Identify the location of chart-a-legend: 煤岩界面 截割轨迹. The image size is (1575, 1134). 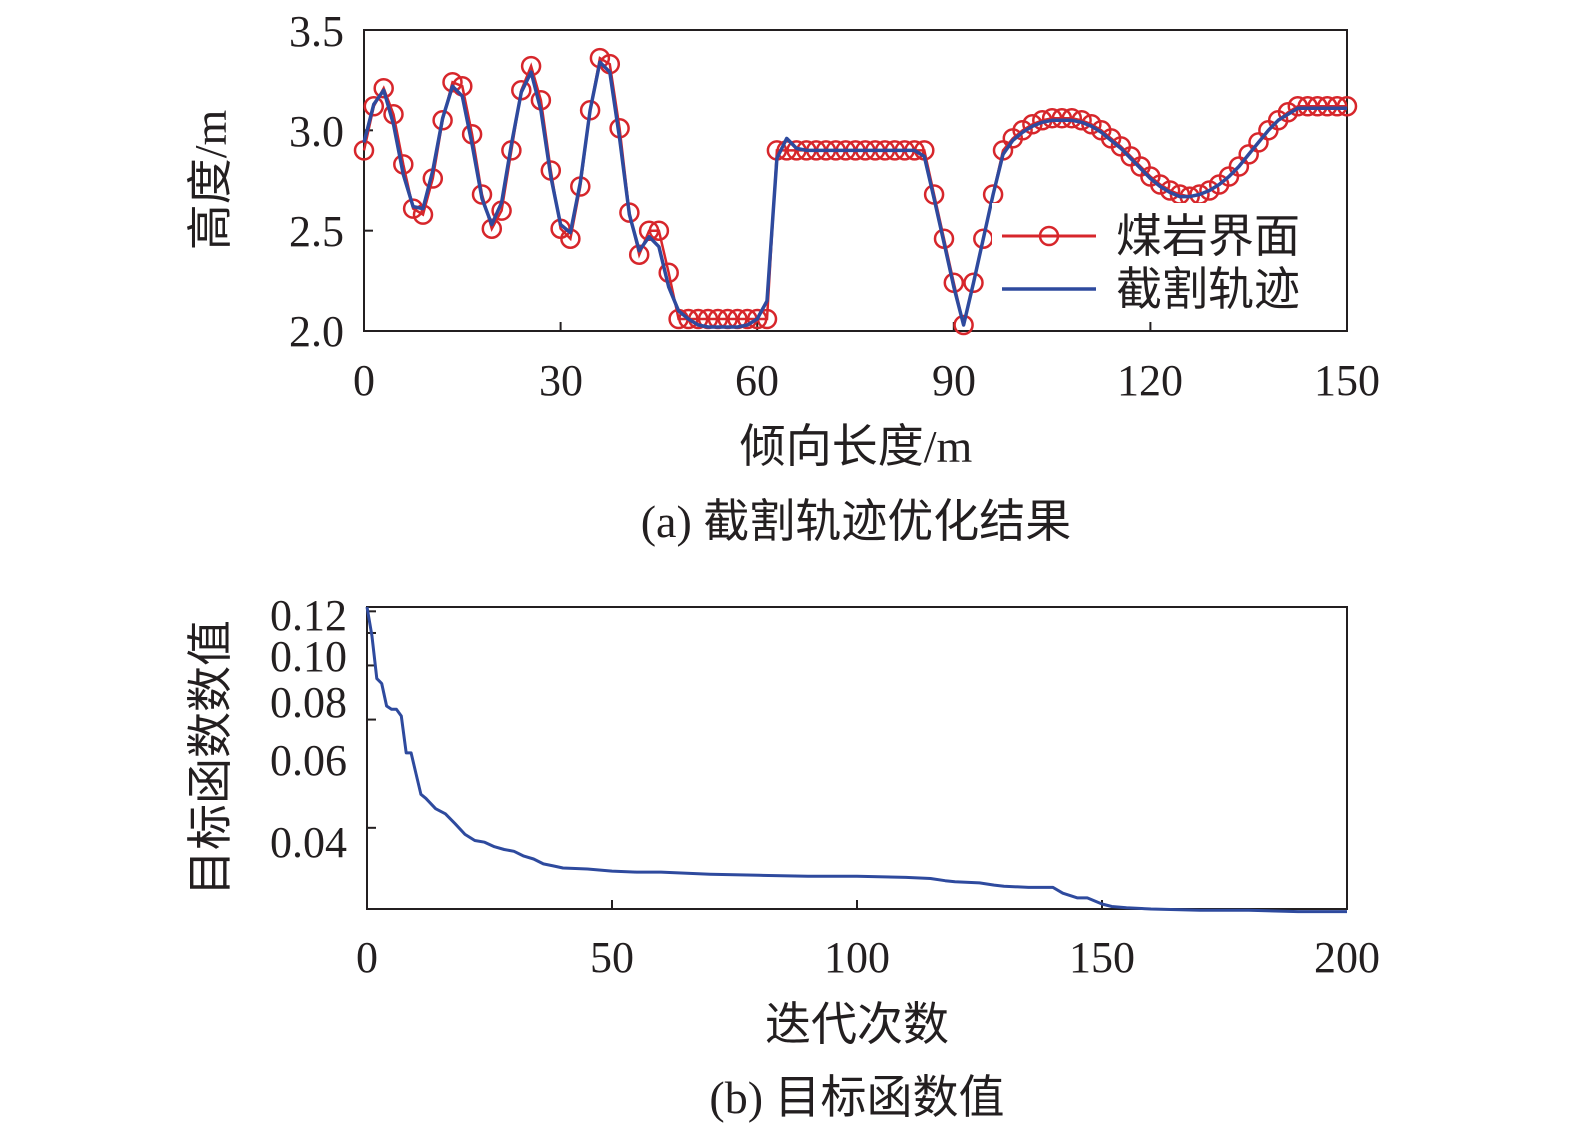
(1168, 262).